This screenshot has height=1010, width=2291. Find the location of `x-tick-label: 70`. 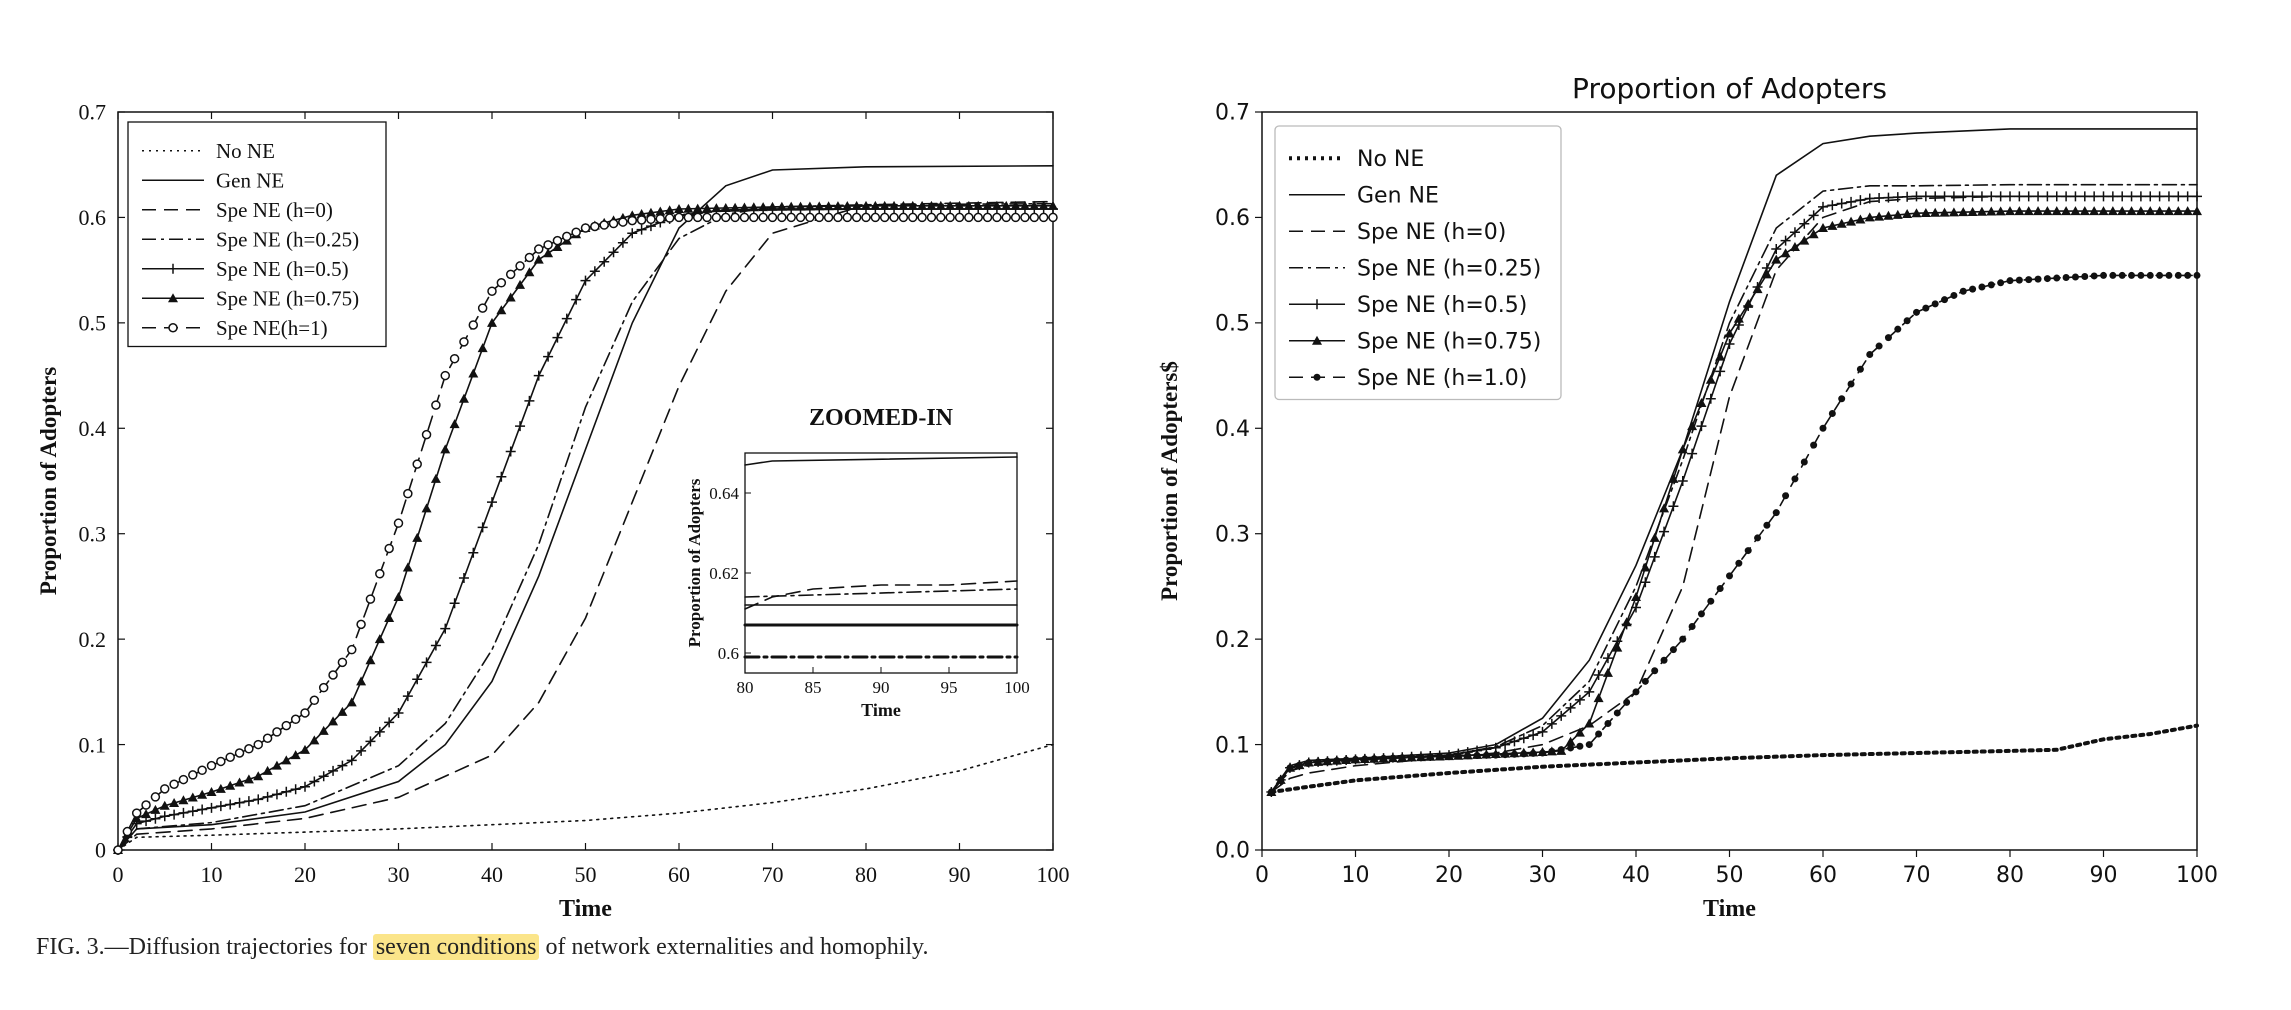

x-tick-label: 70 is located at coordinates (1917, 875).